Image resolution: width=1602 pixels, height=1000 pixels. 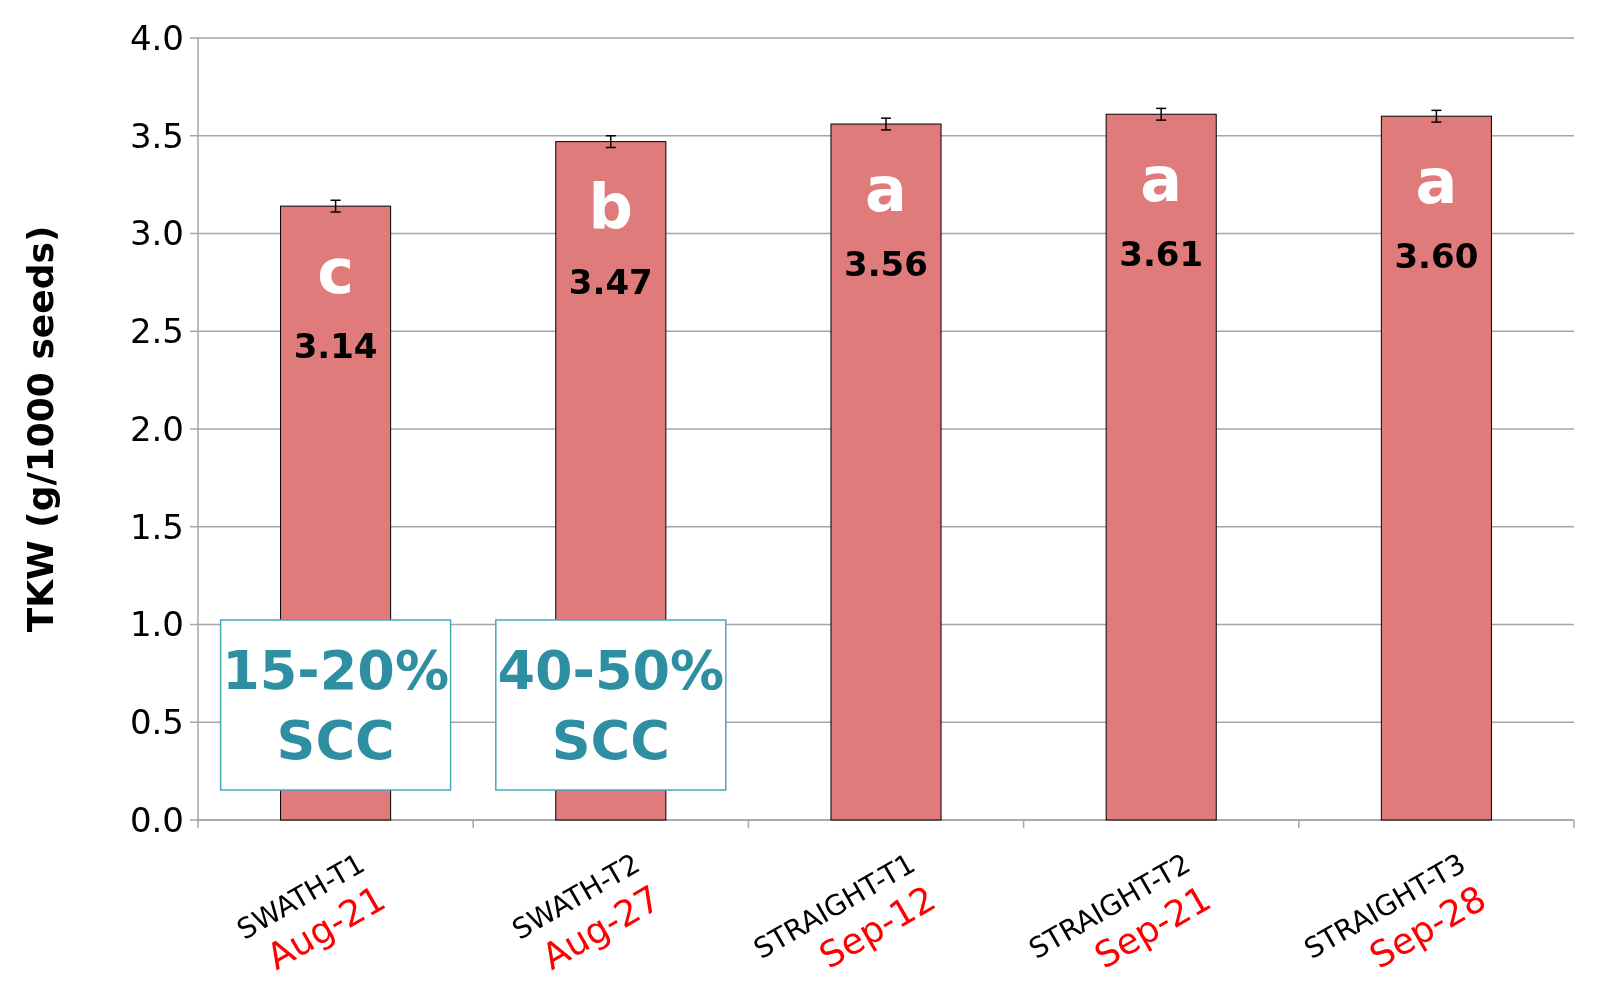 What do you see at coordinates (156, 233) in the screenshot?
I see `y-tick-label: 3.0` at bounding box center [156, 233].